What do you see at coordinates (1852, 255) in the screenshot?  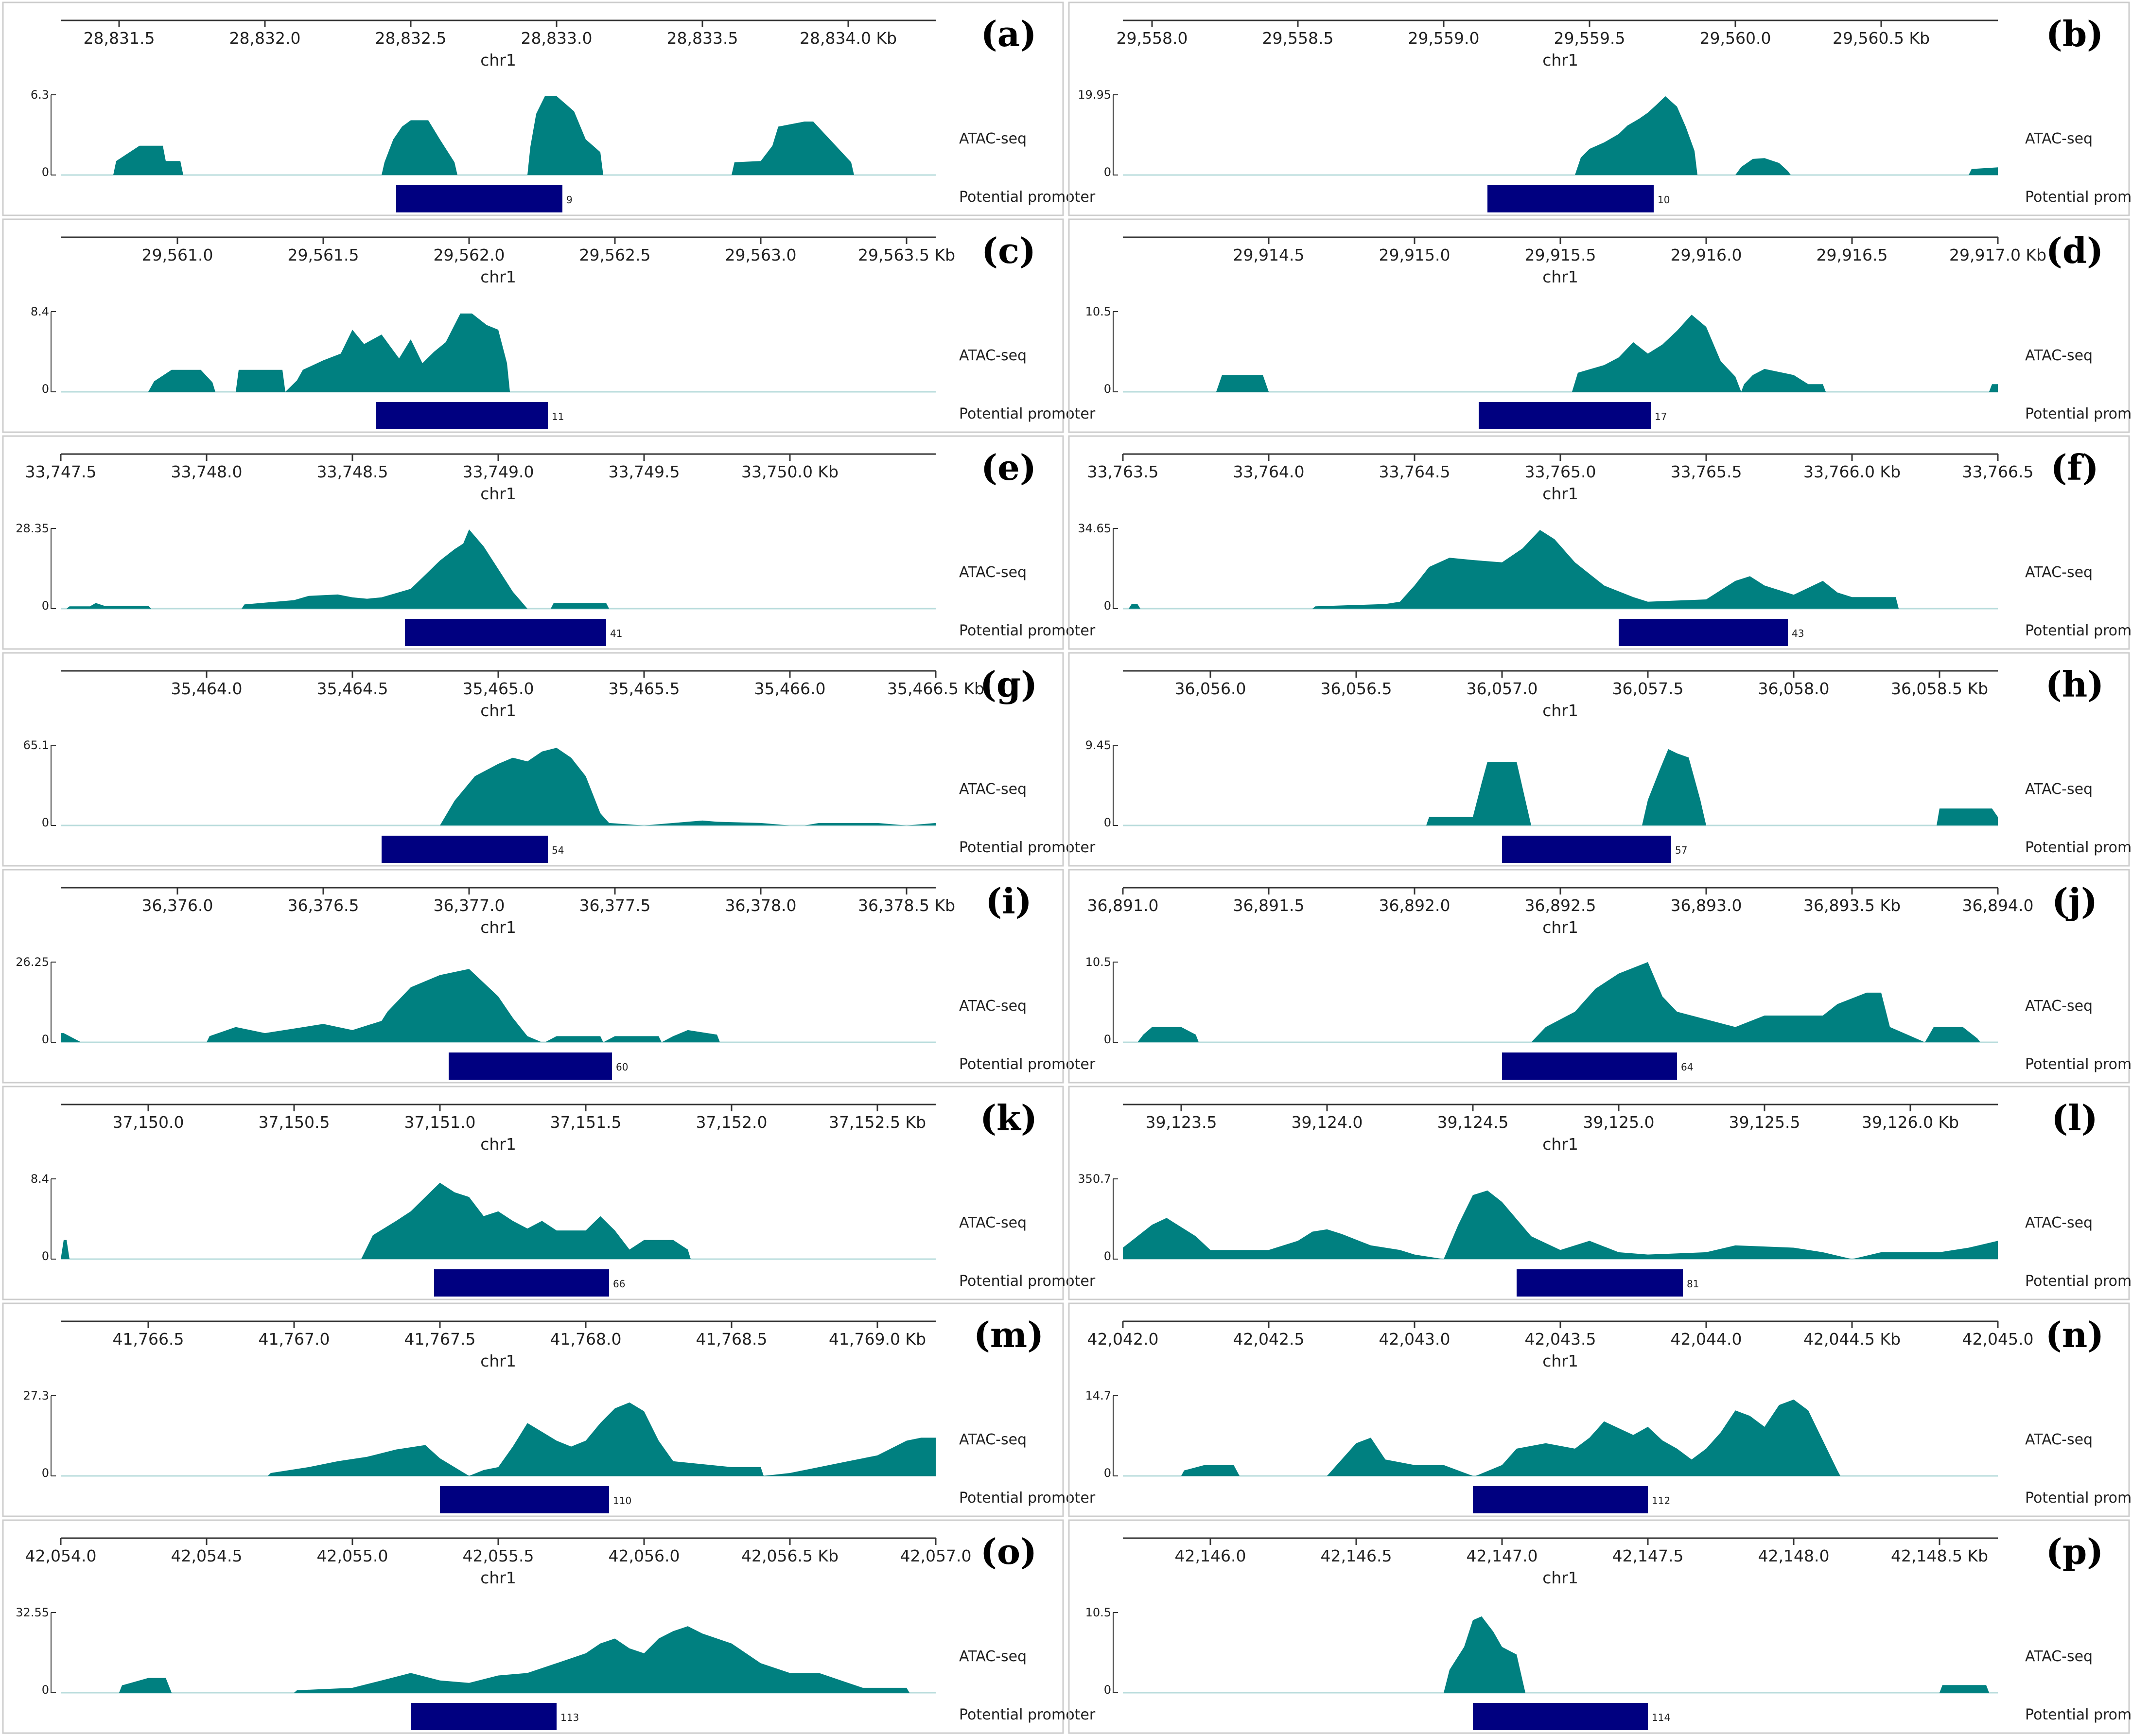 I see `tick-label: 29,916.5` at bounding box center [1852, 255].